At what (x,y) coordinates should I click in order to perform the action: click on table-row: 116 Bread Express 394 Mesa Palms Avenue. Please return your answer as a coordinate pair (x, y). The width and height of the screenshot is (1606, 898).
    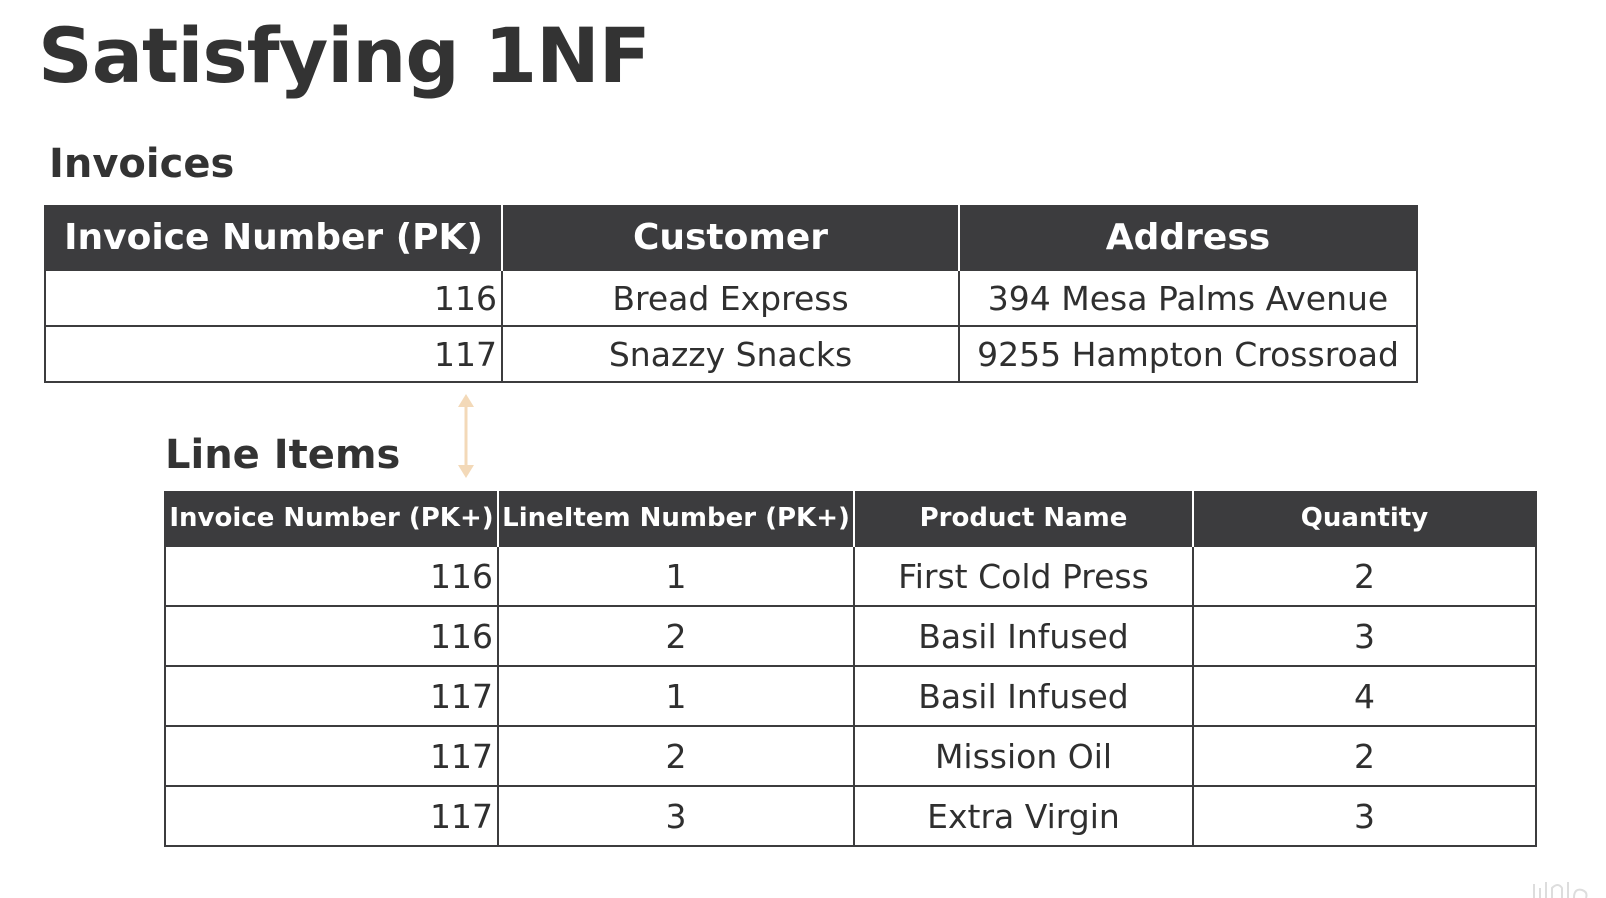
    Looking at the image, I should click on (731, 298).